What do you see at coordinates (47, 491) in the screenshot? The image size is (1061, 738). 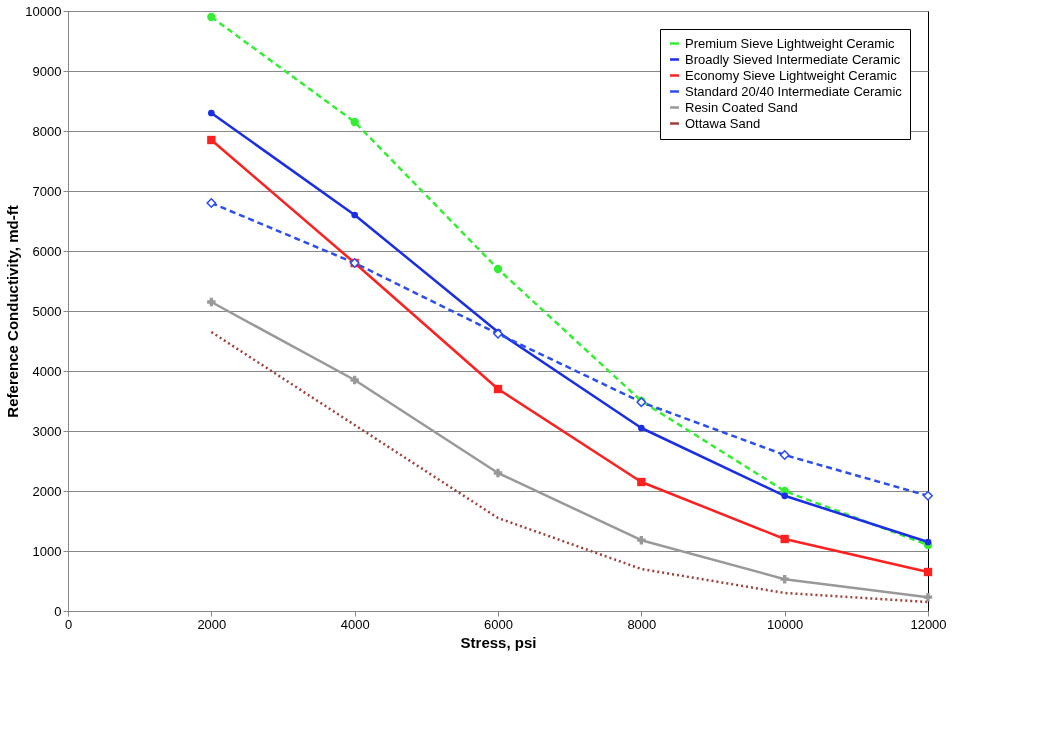 I see `y-tick-label: 2000` at bounding box center [47, 491].